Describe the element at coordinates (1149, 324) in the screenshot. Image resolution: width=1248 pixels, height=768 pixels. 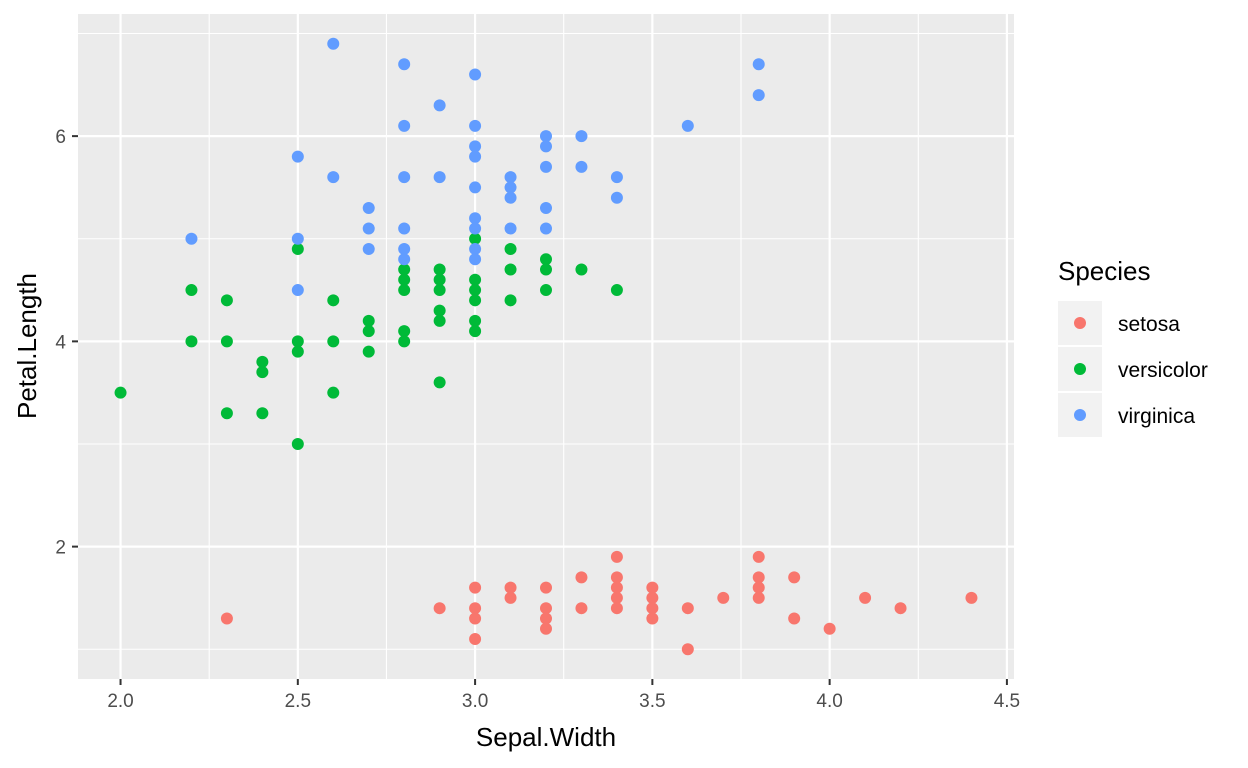
I see `legend-label-setosa: setosa` at that location.